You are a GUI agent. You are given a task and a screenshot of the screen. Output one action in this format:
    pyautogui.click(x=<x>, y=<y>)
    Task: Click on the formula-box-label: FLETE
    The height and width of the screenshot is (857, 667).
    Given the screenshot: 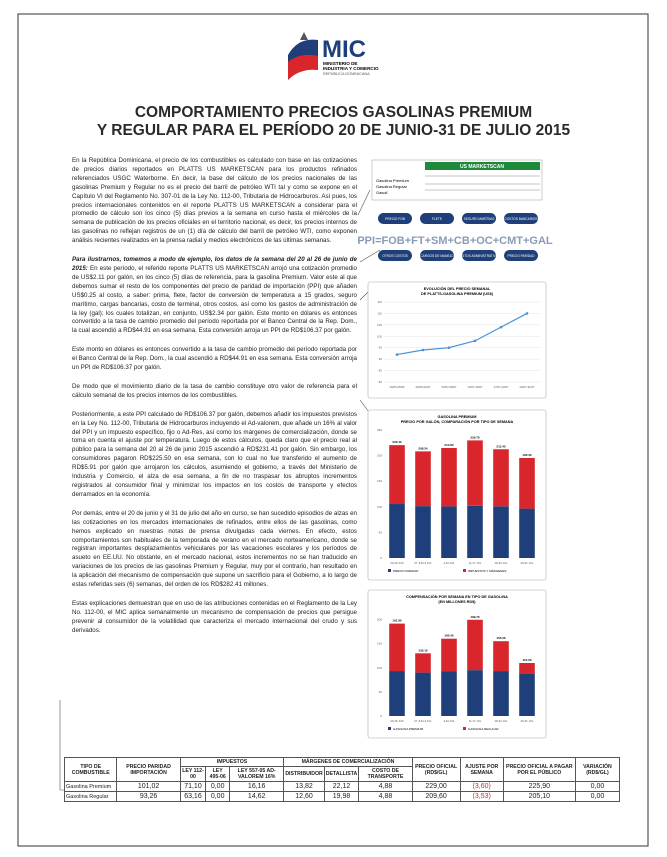 What is the action you would take?
    pyautogui.click(x=437, y=219)
    